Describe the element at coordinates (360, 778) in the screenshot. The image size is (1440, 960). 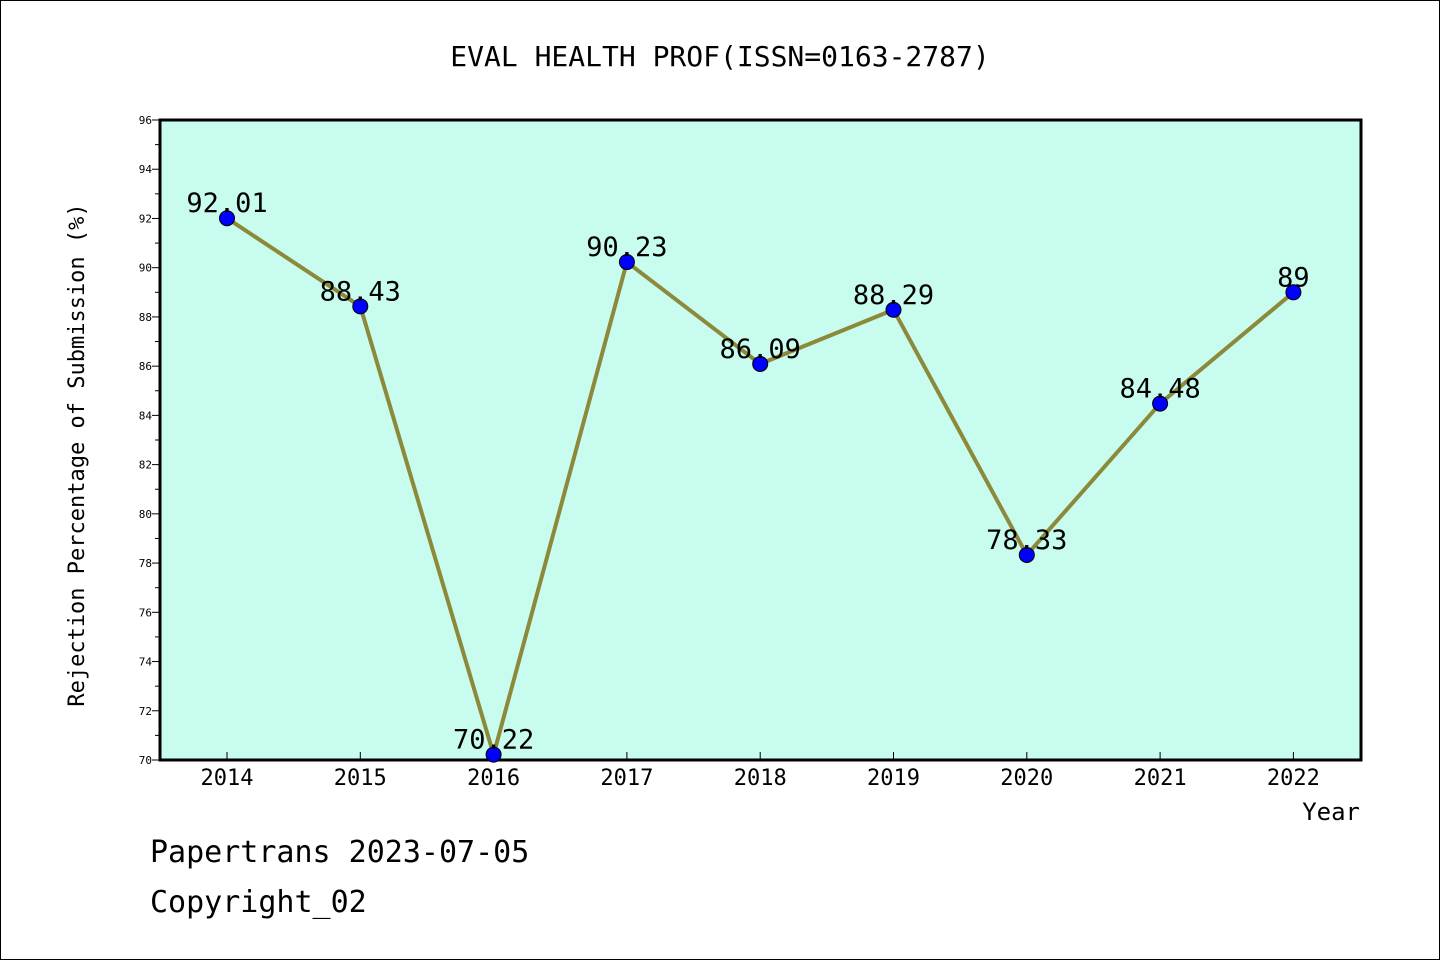
I see `x-tick-label: 2015` at that location.